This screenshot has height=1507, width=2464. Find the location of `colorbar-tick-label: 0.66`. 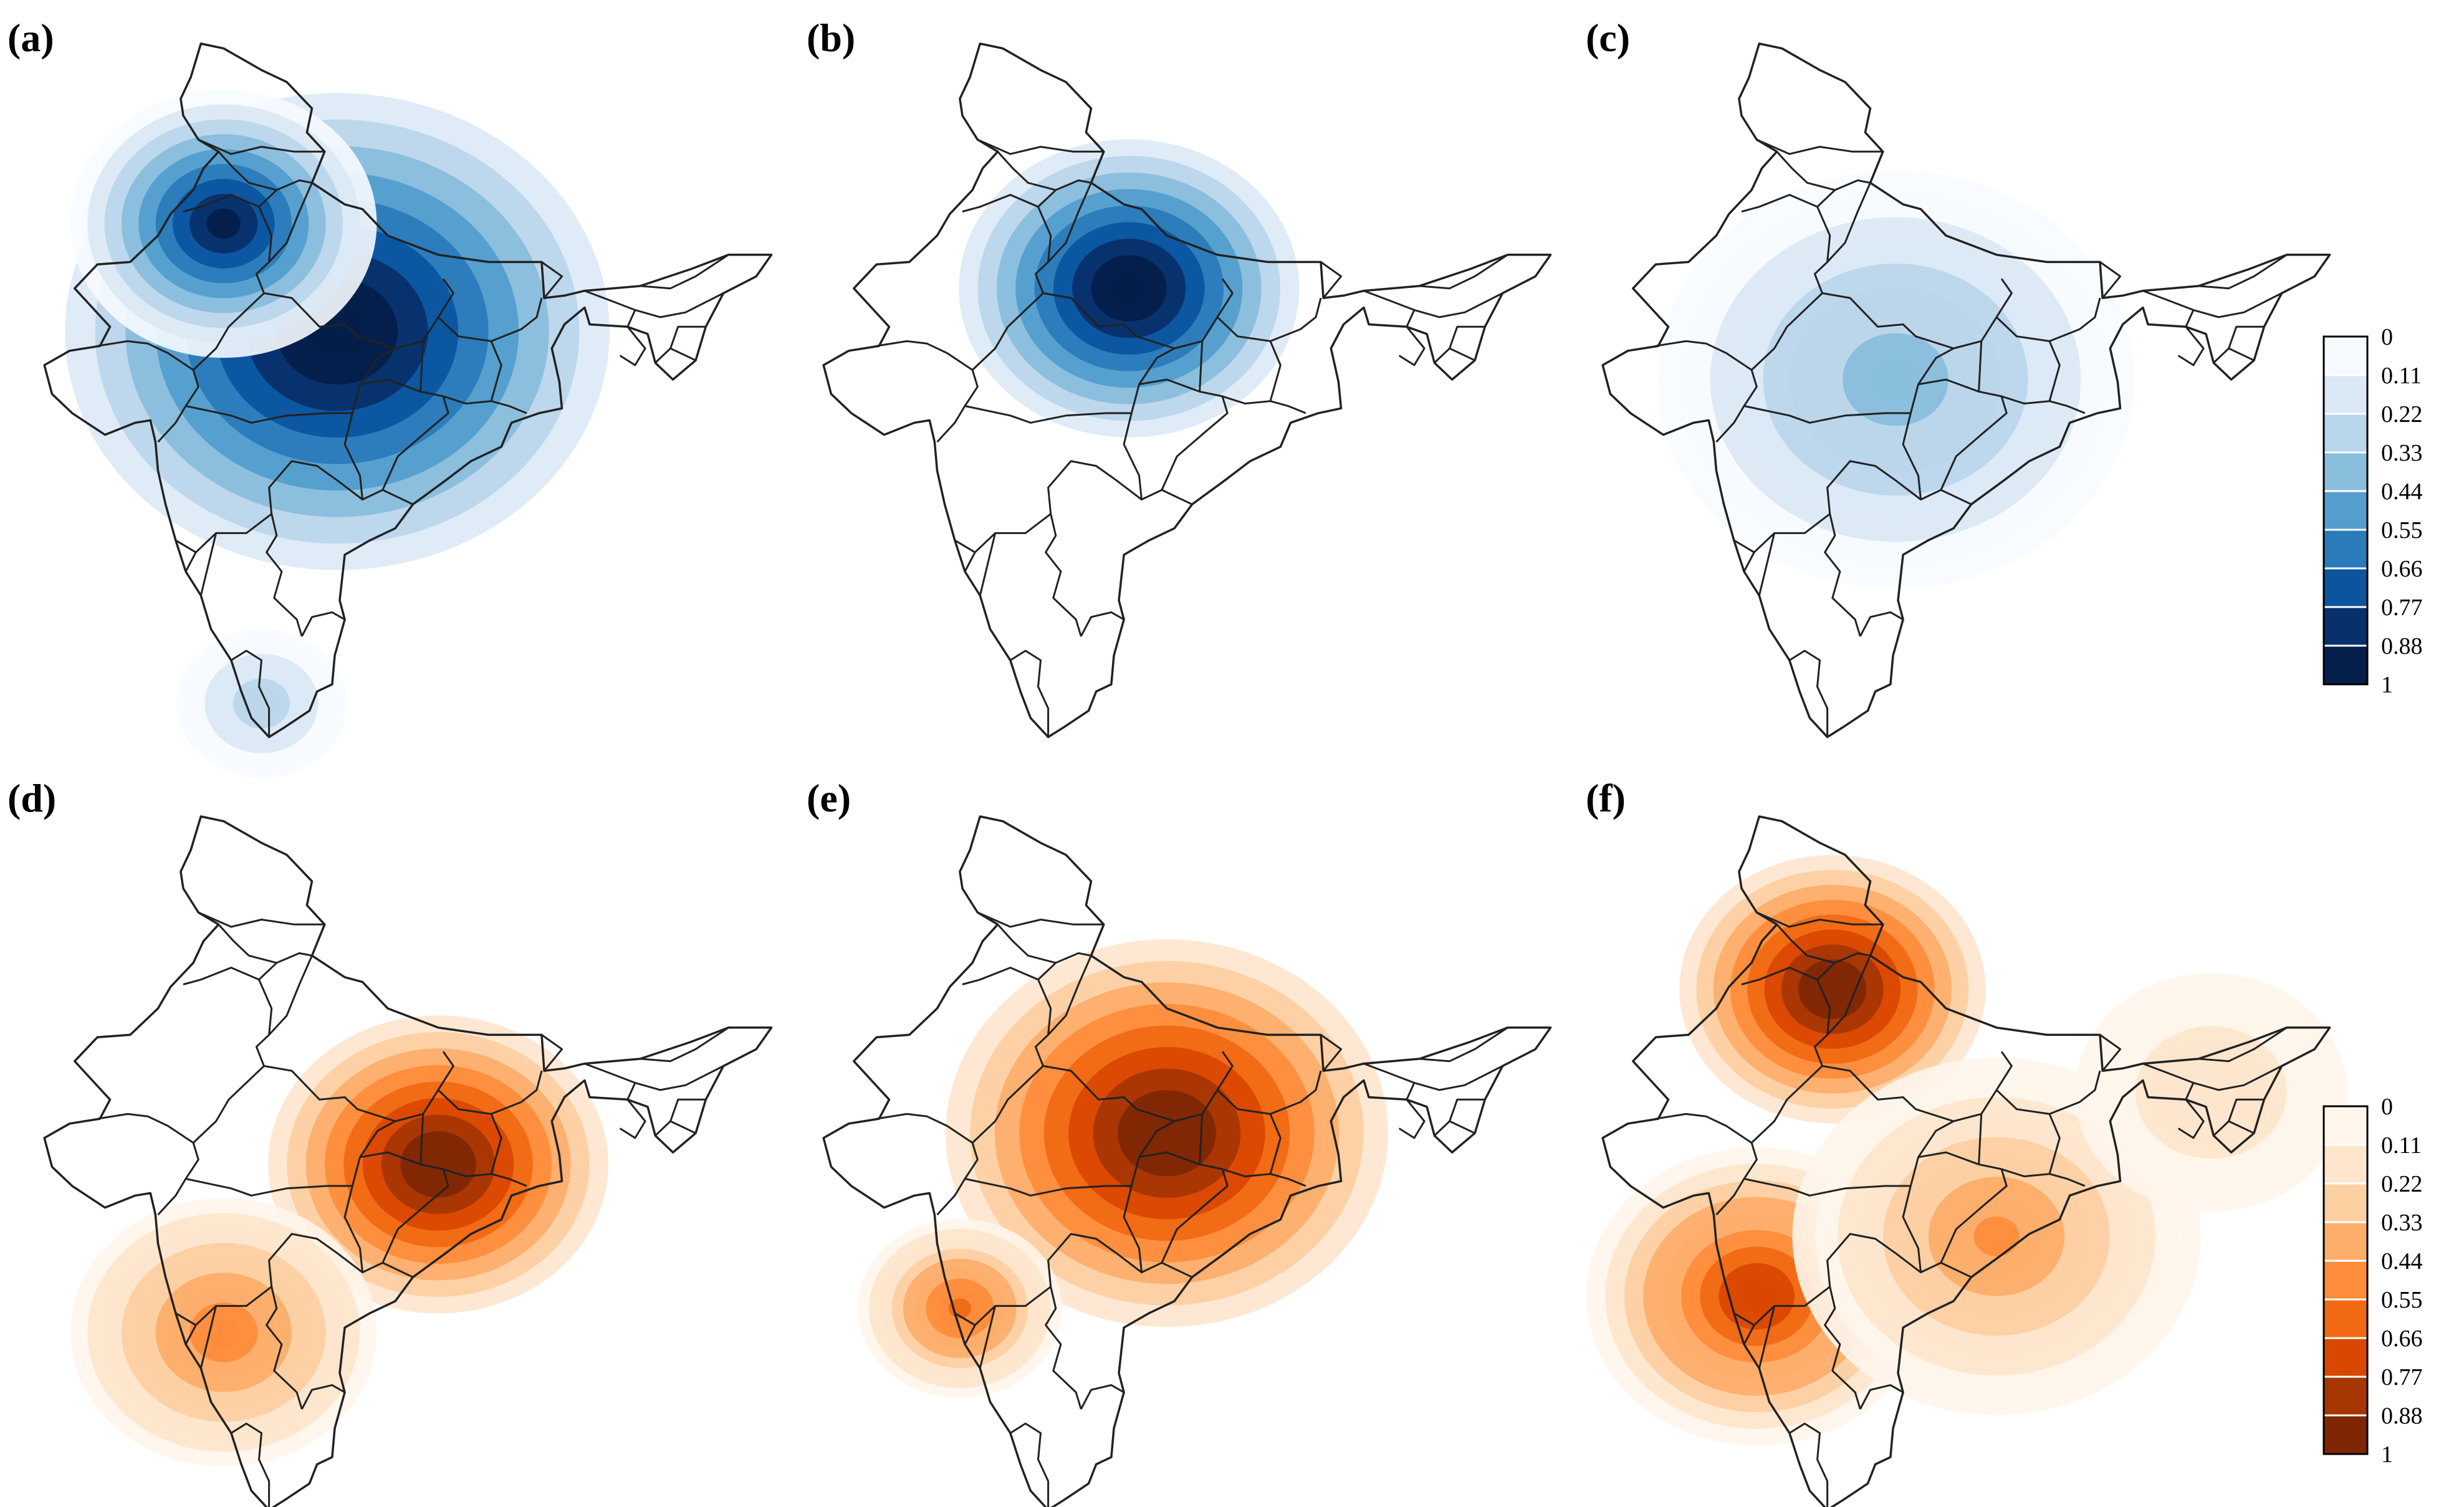

colorbar-tick-label: 0.66 is located at coordinates (2402, 569).